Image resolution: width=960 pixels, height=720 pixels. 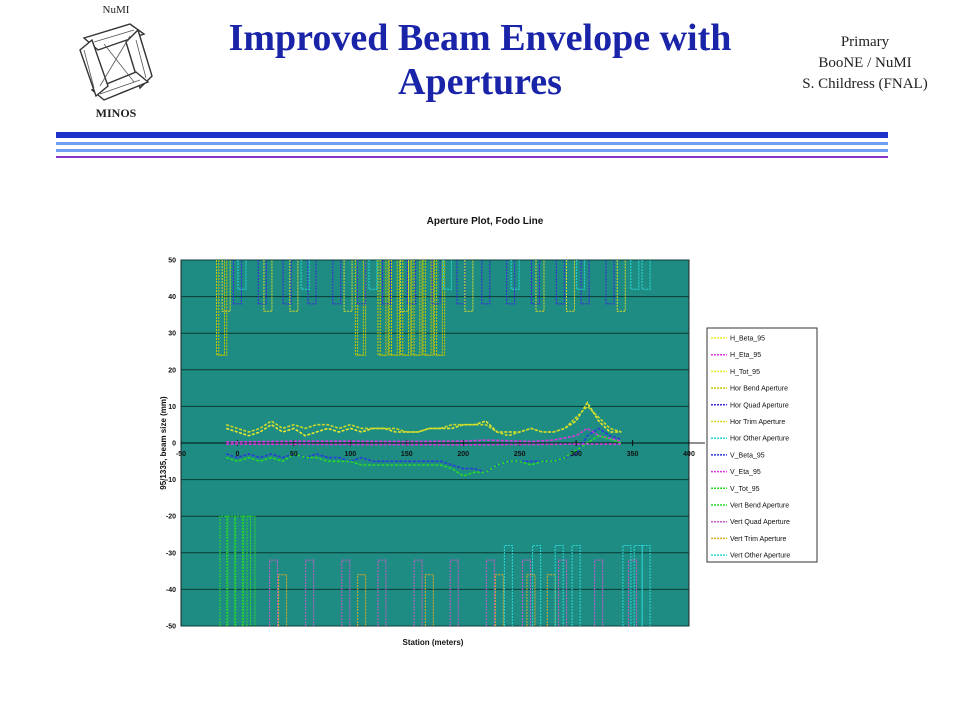 What do you see at coordinates (745, 472) in the screenshot?
I see `legend-entry: V_Eta_95` at bounding box center [745, 472].